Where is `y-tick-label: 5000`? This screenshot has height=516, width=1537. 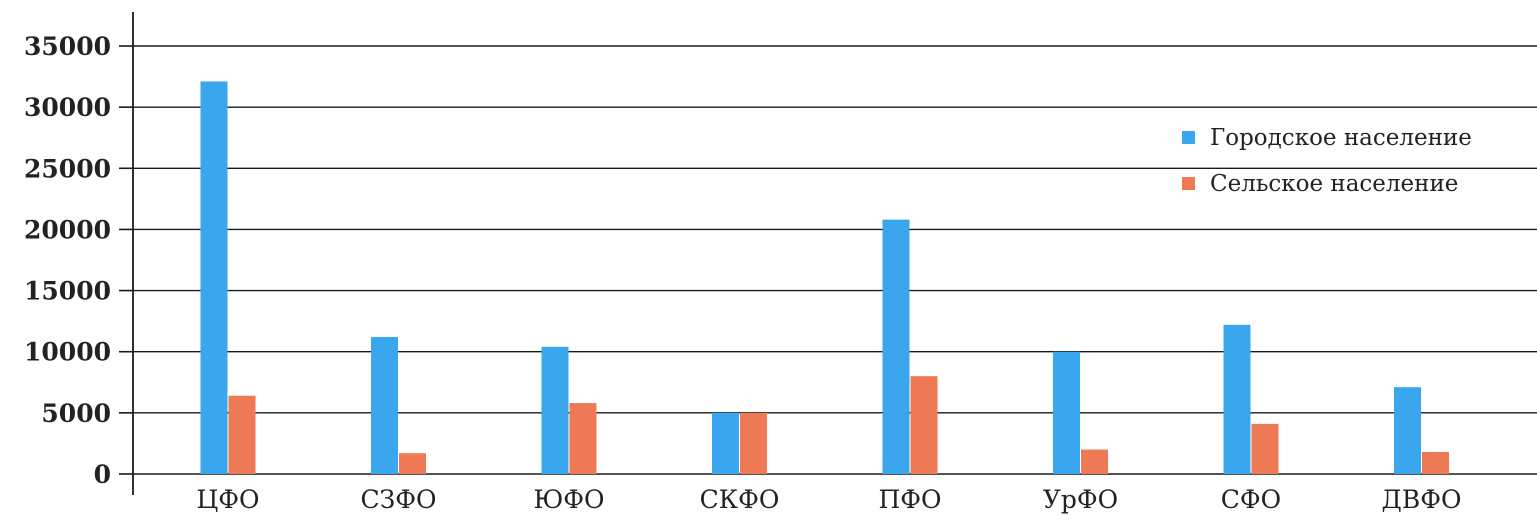
y-tick-label: 5000 is located at coordinates (76, 413).